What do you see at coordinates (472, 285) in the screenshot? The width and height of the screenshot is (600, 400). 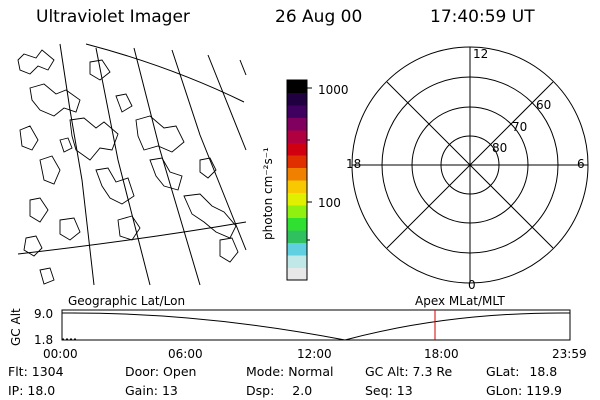 I see `mlt-label-0: 0` at bounding box center [472, 285].